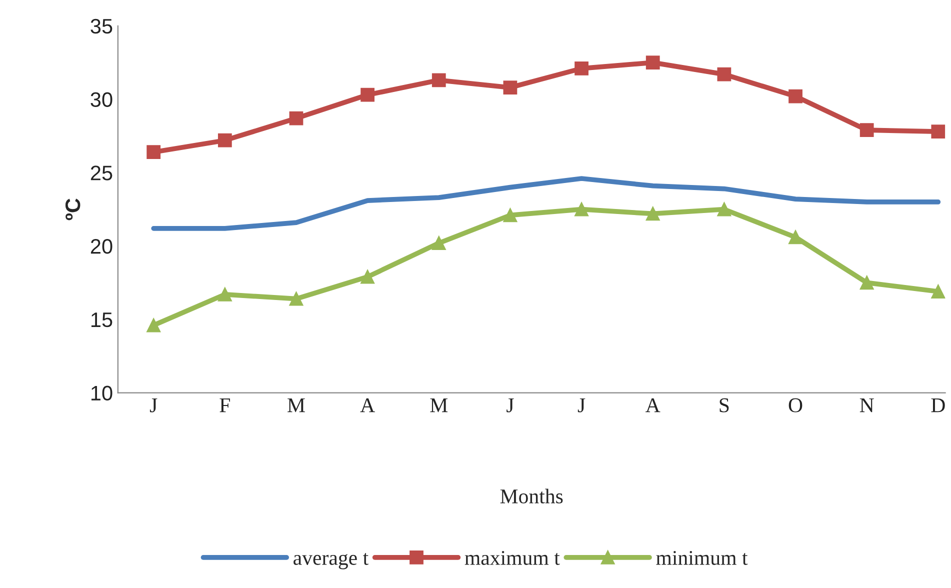 This screenshot has width=951, height=588. What do you see at coordinates (512, 557) in the screenshot?
I see `legend-label: maximum t` at bounding box center [512, 557].